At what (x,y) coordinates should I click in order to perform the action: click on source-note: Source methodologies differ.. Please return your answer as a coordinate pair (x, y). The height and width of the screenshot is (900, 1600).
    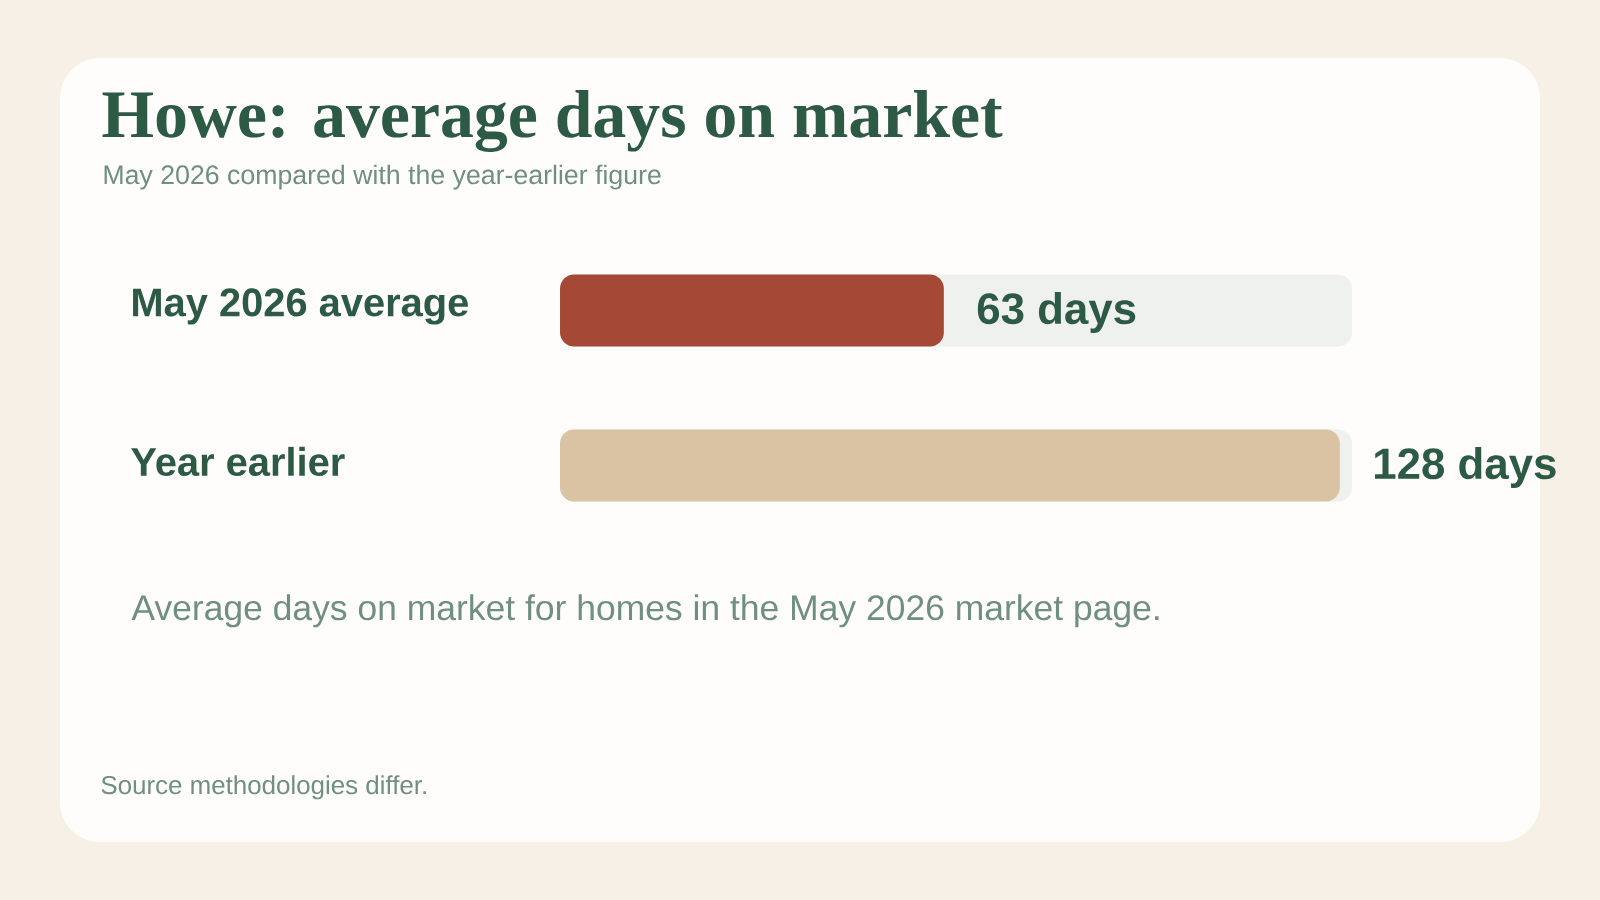
    Looking at the image, I should click on (263, 787).